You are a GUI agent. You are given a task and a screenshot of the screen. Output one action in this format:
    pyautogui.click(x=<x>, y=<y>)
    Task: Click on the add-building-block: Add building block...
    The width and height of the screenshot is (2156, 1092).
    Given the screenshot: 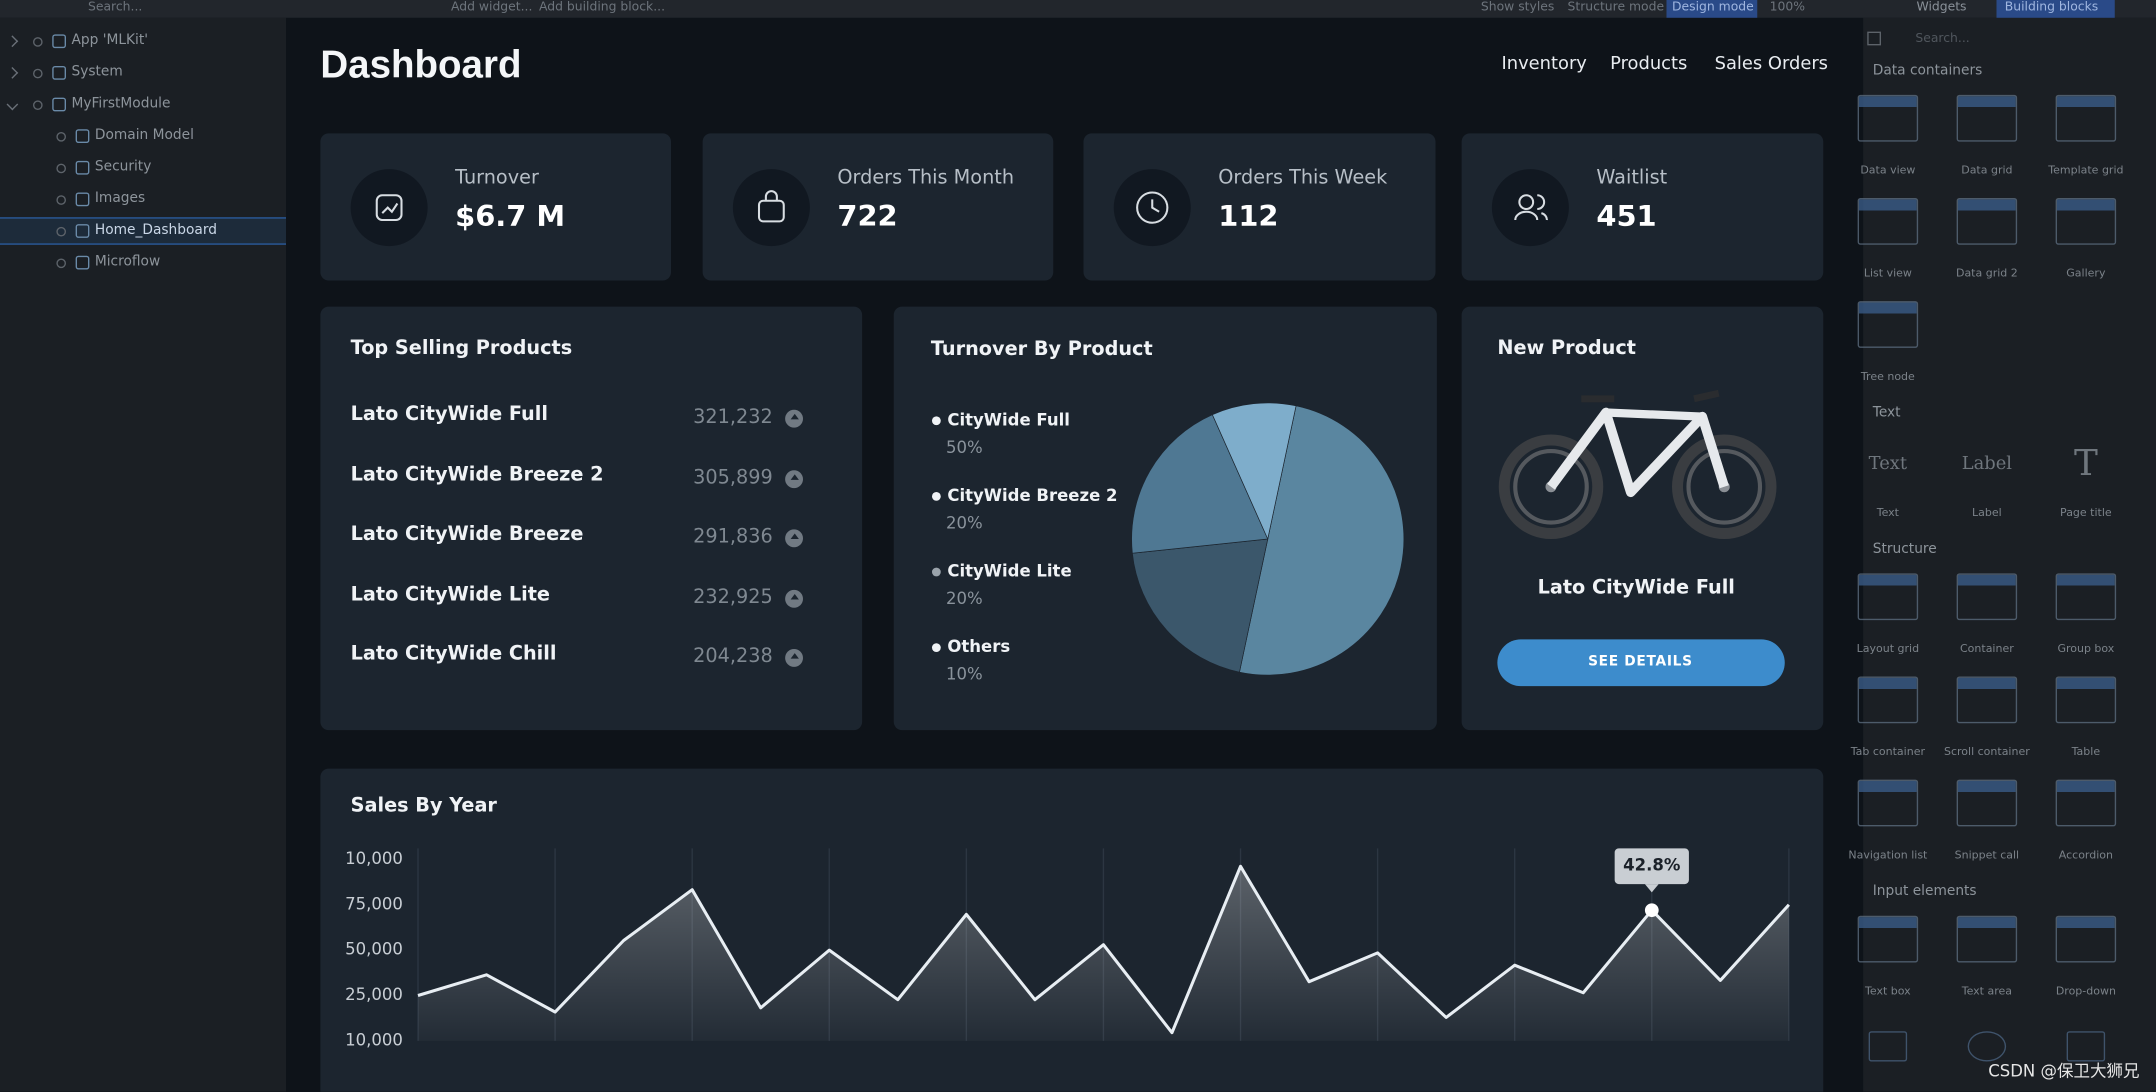 What is the action you would take?
    pyautogui.click(x=602, y=7)
    